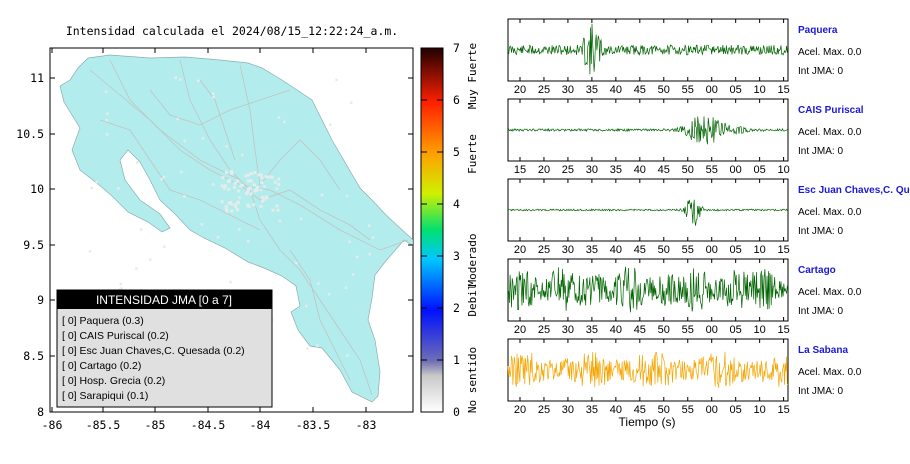 The height and width of the screenshot is (464, 910). I want to click on legend-item: [ 0] Sarapiqui (0.1), so click(105, 396).